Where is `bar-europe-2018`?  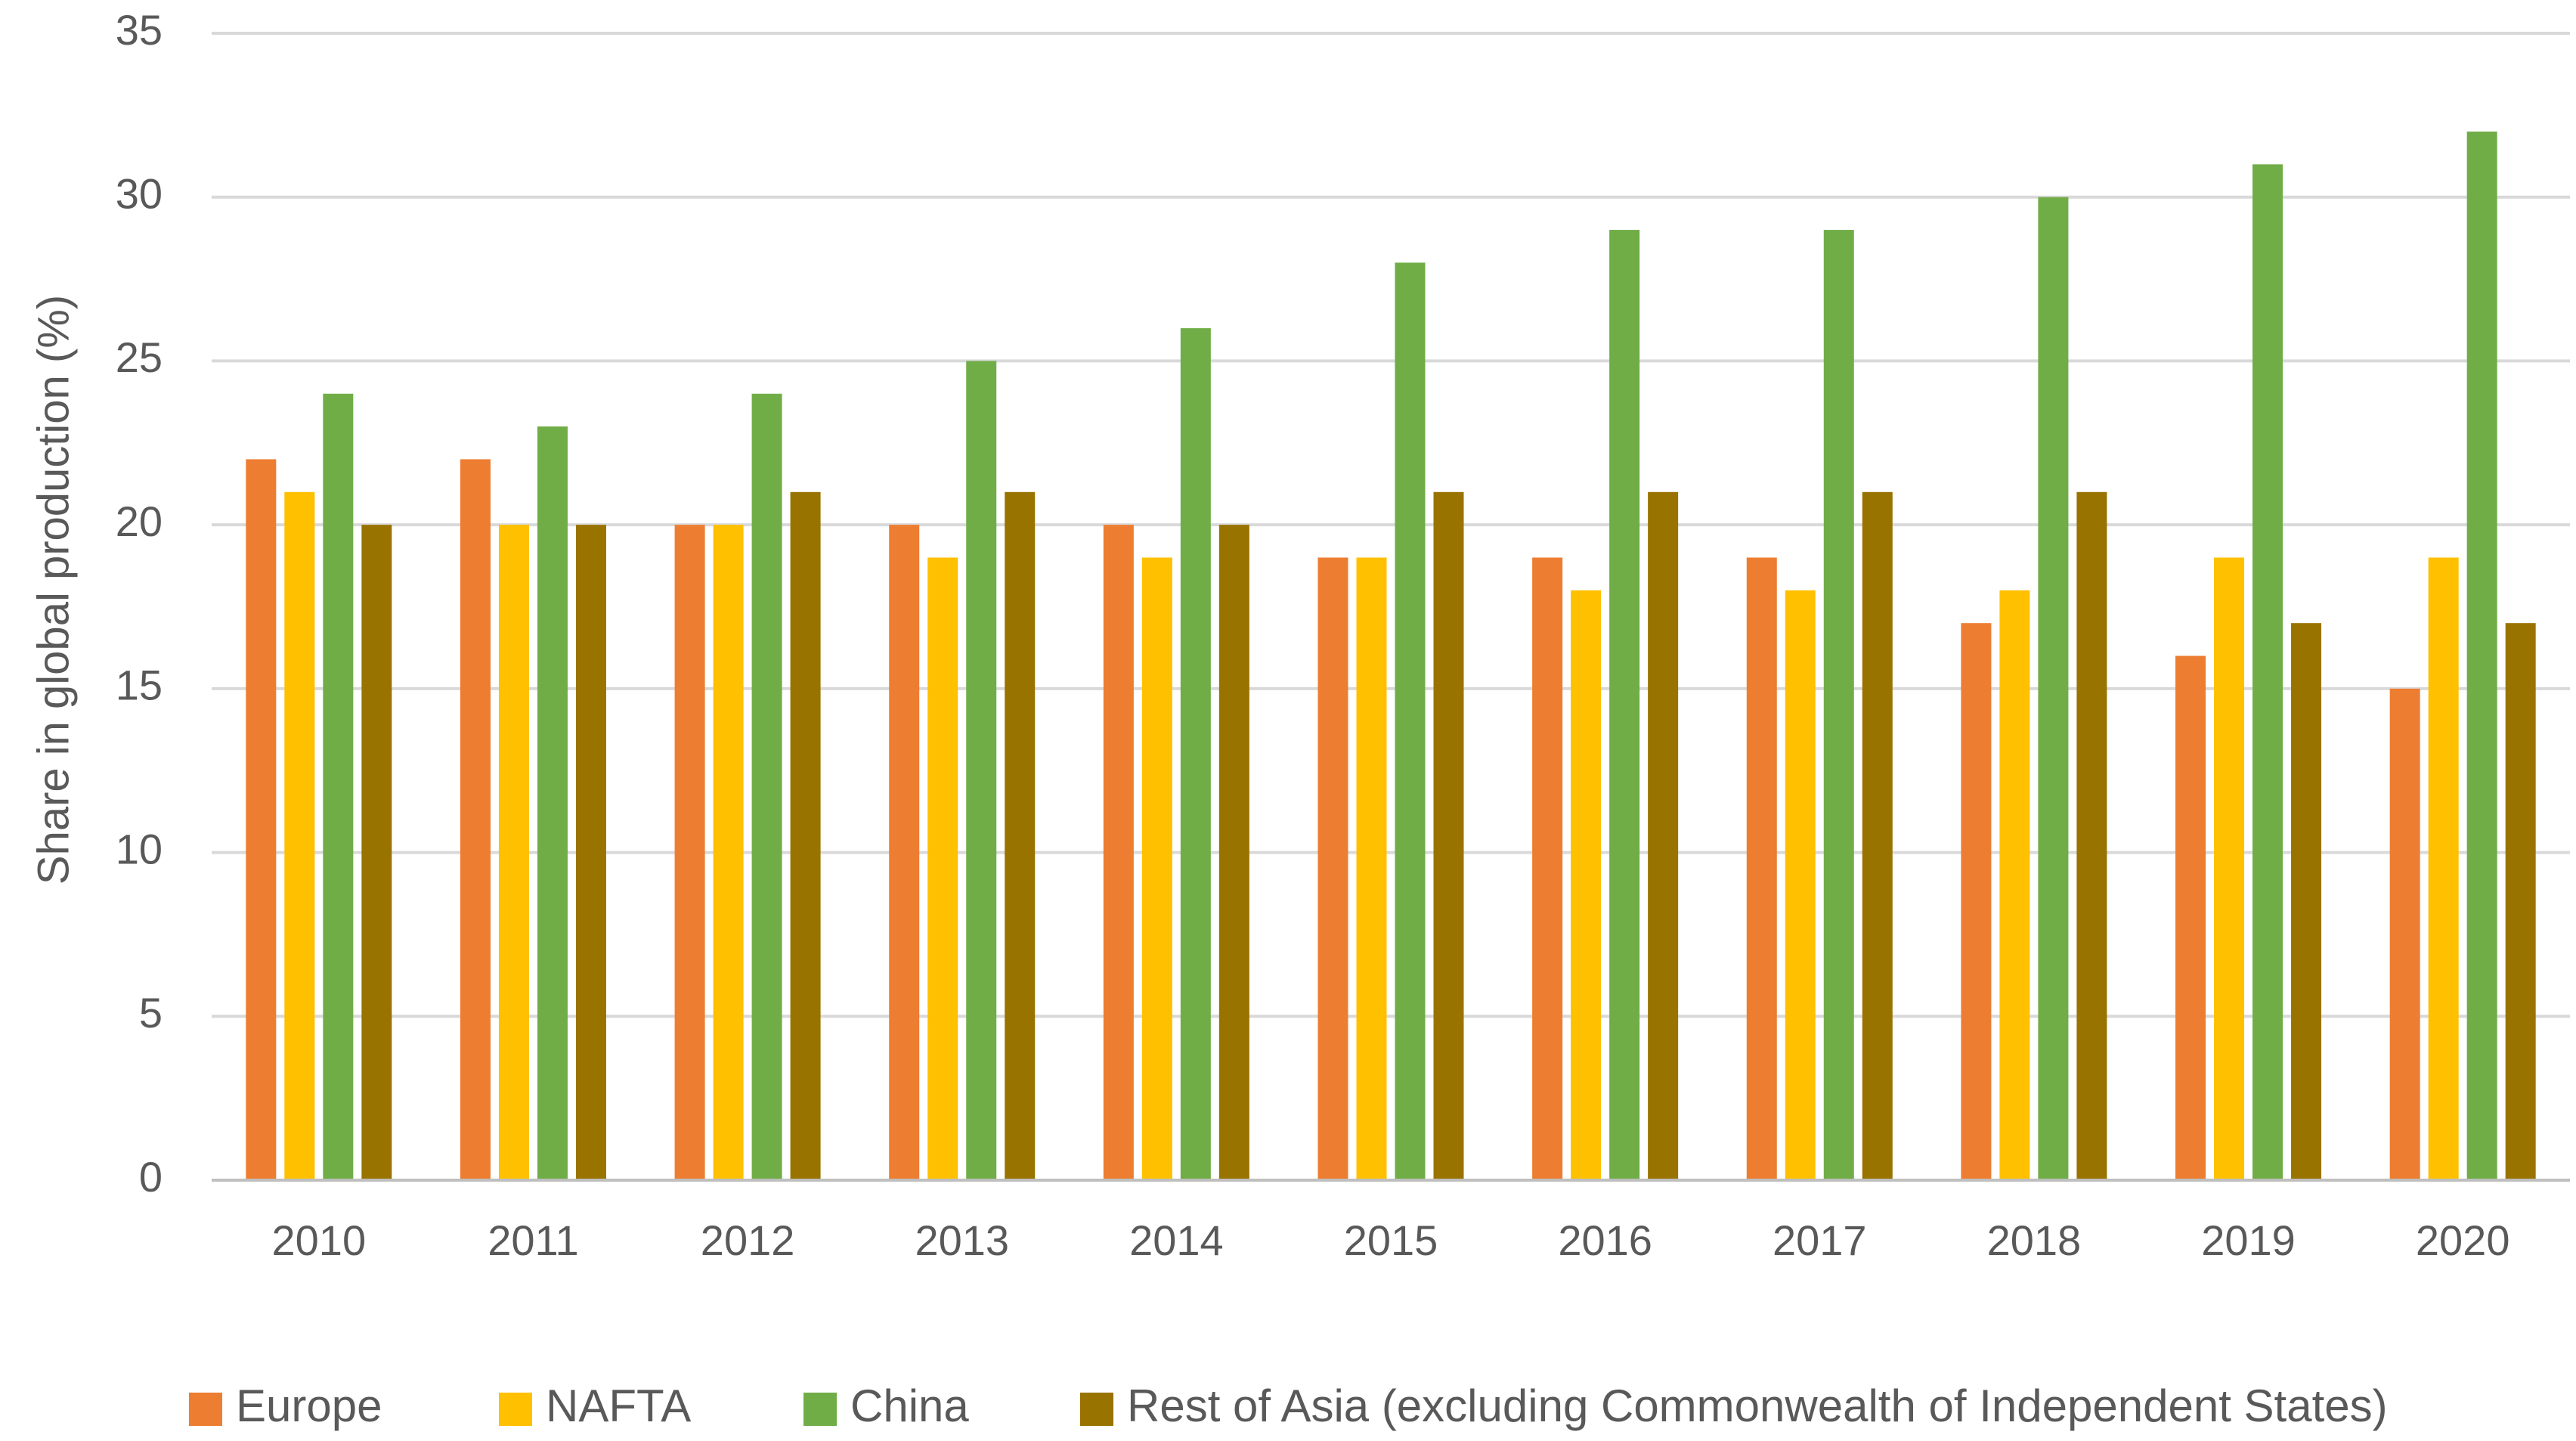 bar-europe-2018 is located at coordinates (1976, 901).